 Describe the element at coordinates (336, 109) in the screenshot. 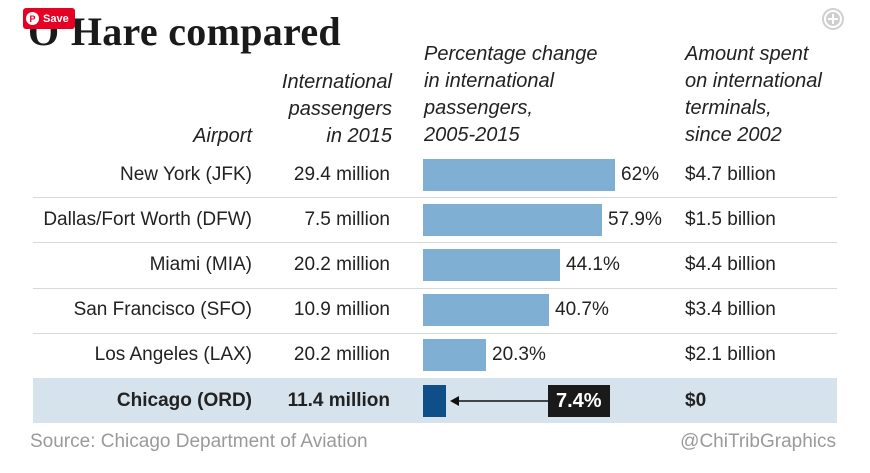

I see `header-passengers: International passengers in 2015` at that location.